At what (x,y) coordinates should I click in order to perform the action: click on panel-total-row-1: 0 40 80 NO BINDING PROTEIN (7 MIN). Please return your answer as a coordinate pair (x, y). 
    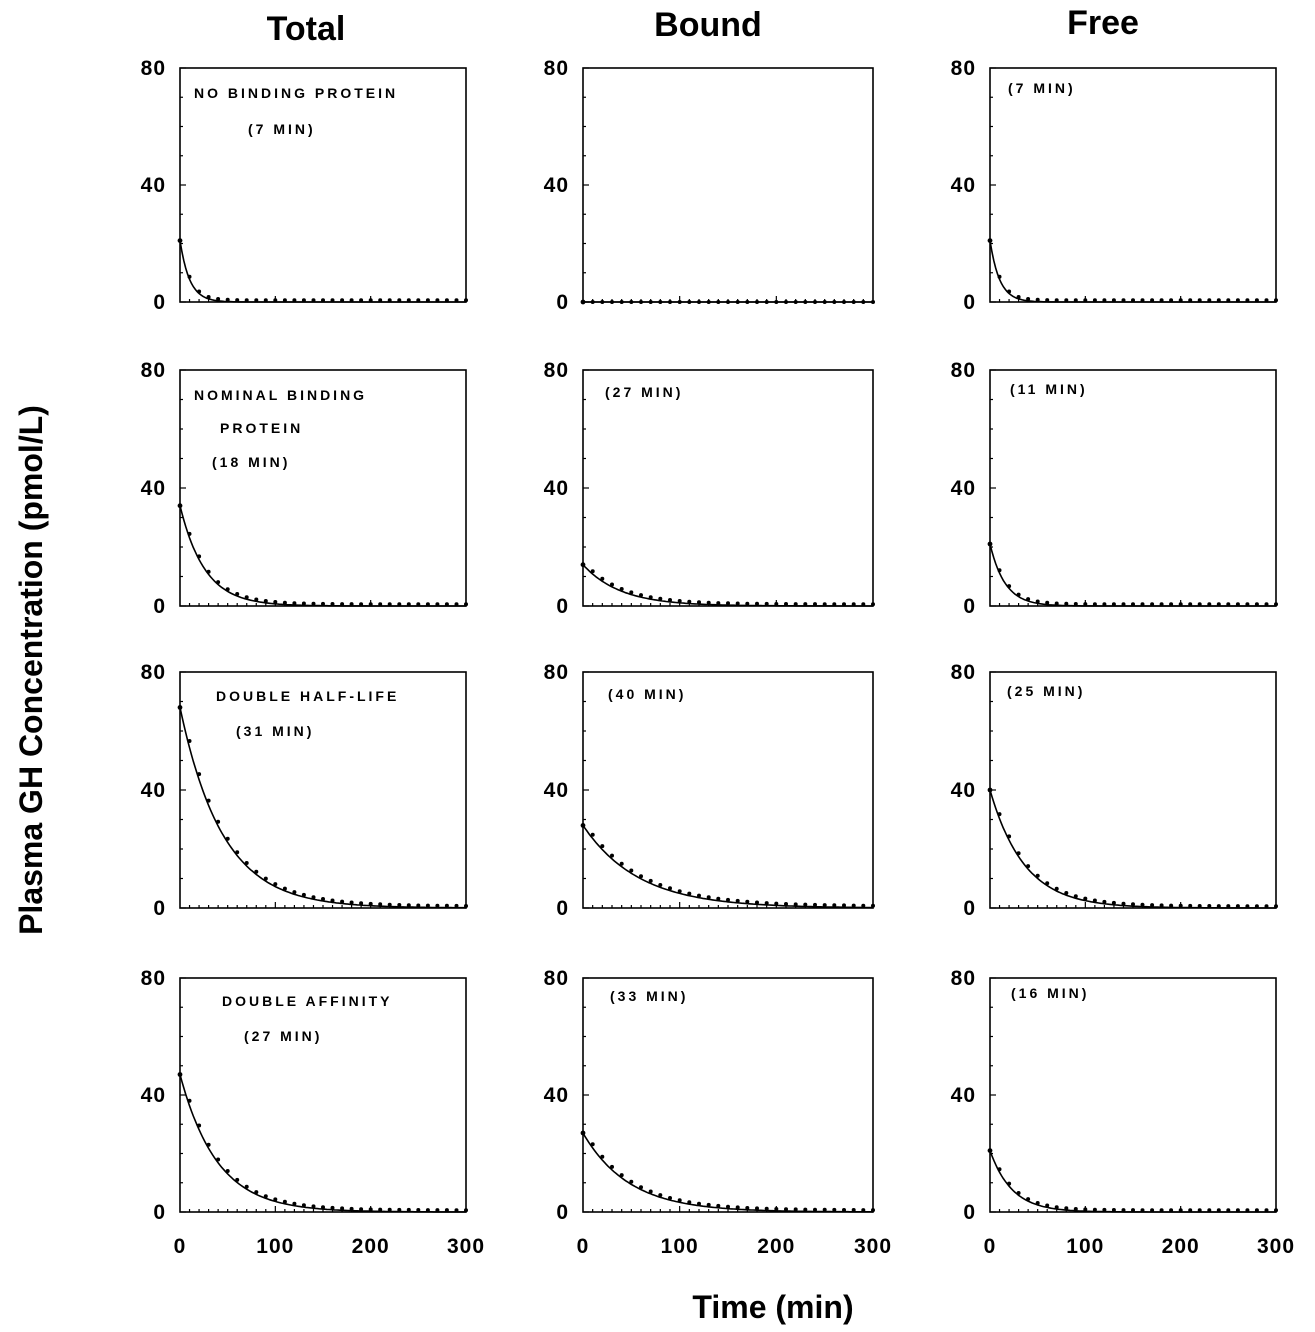
    Looking at the image, I should click on (304, 185).